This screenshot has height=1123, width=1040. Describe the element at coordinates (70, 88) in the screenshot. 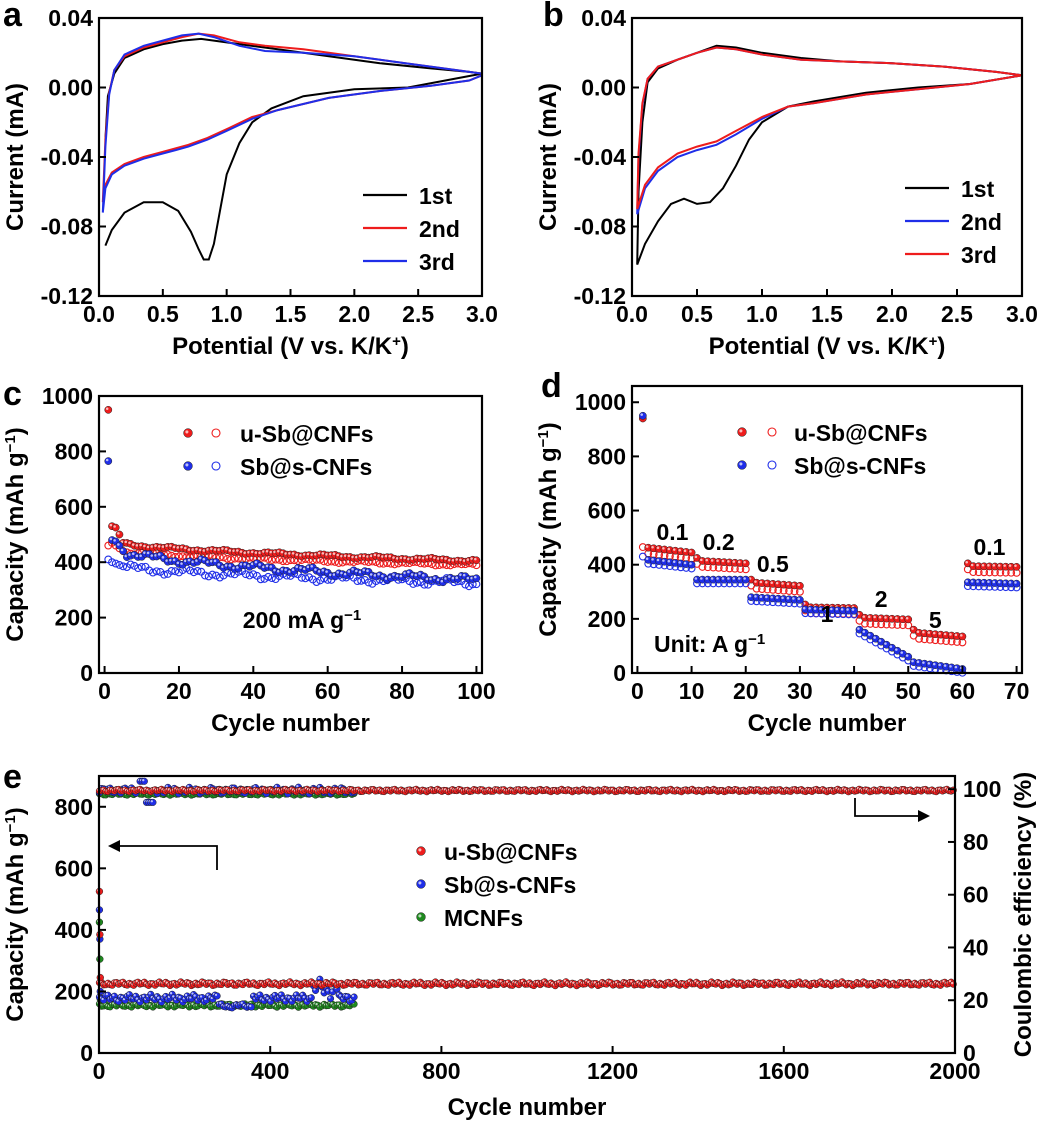

I see `y-tick-label: 0.00` at that location.